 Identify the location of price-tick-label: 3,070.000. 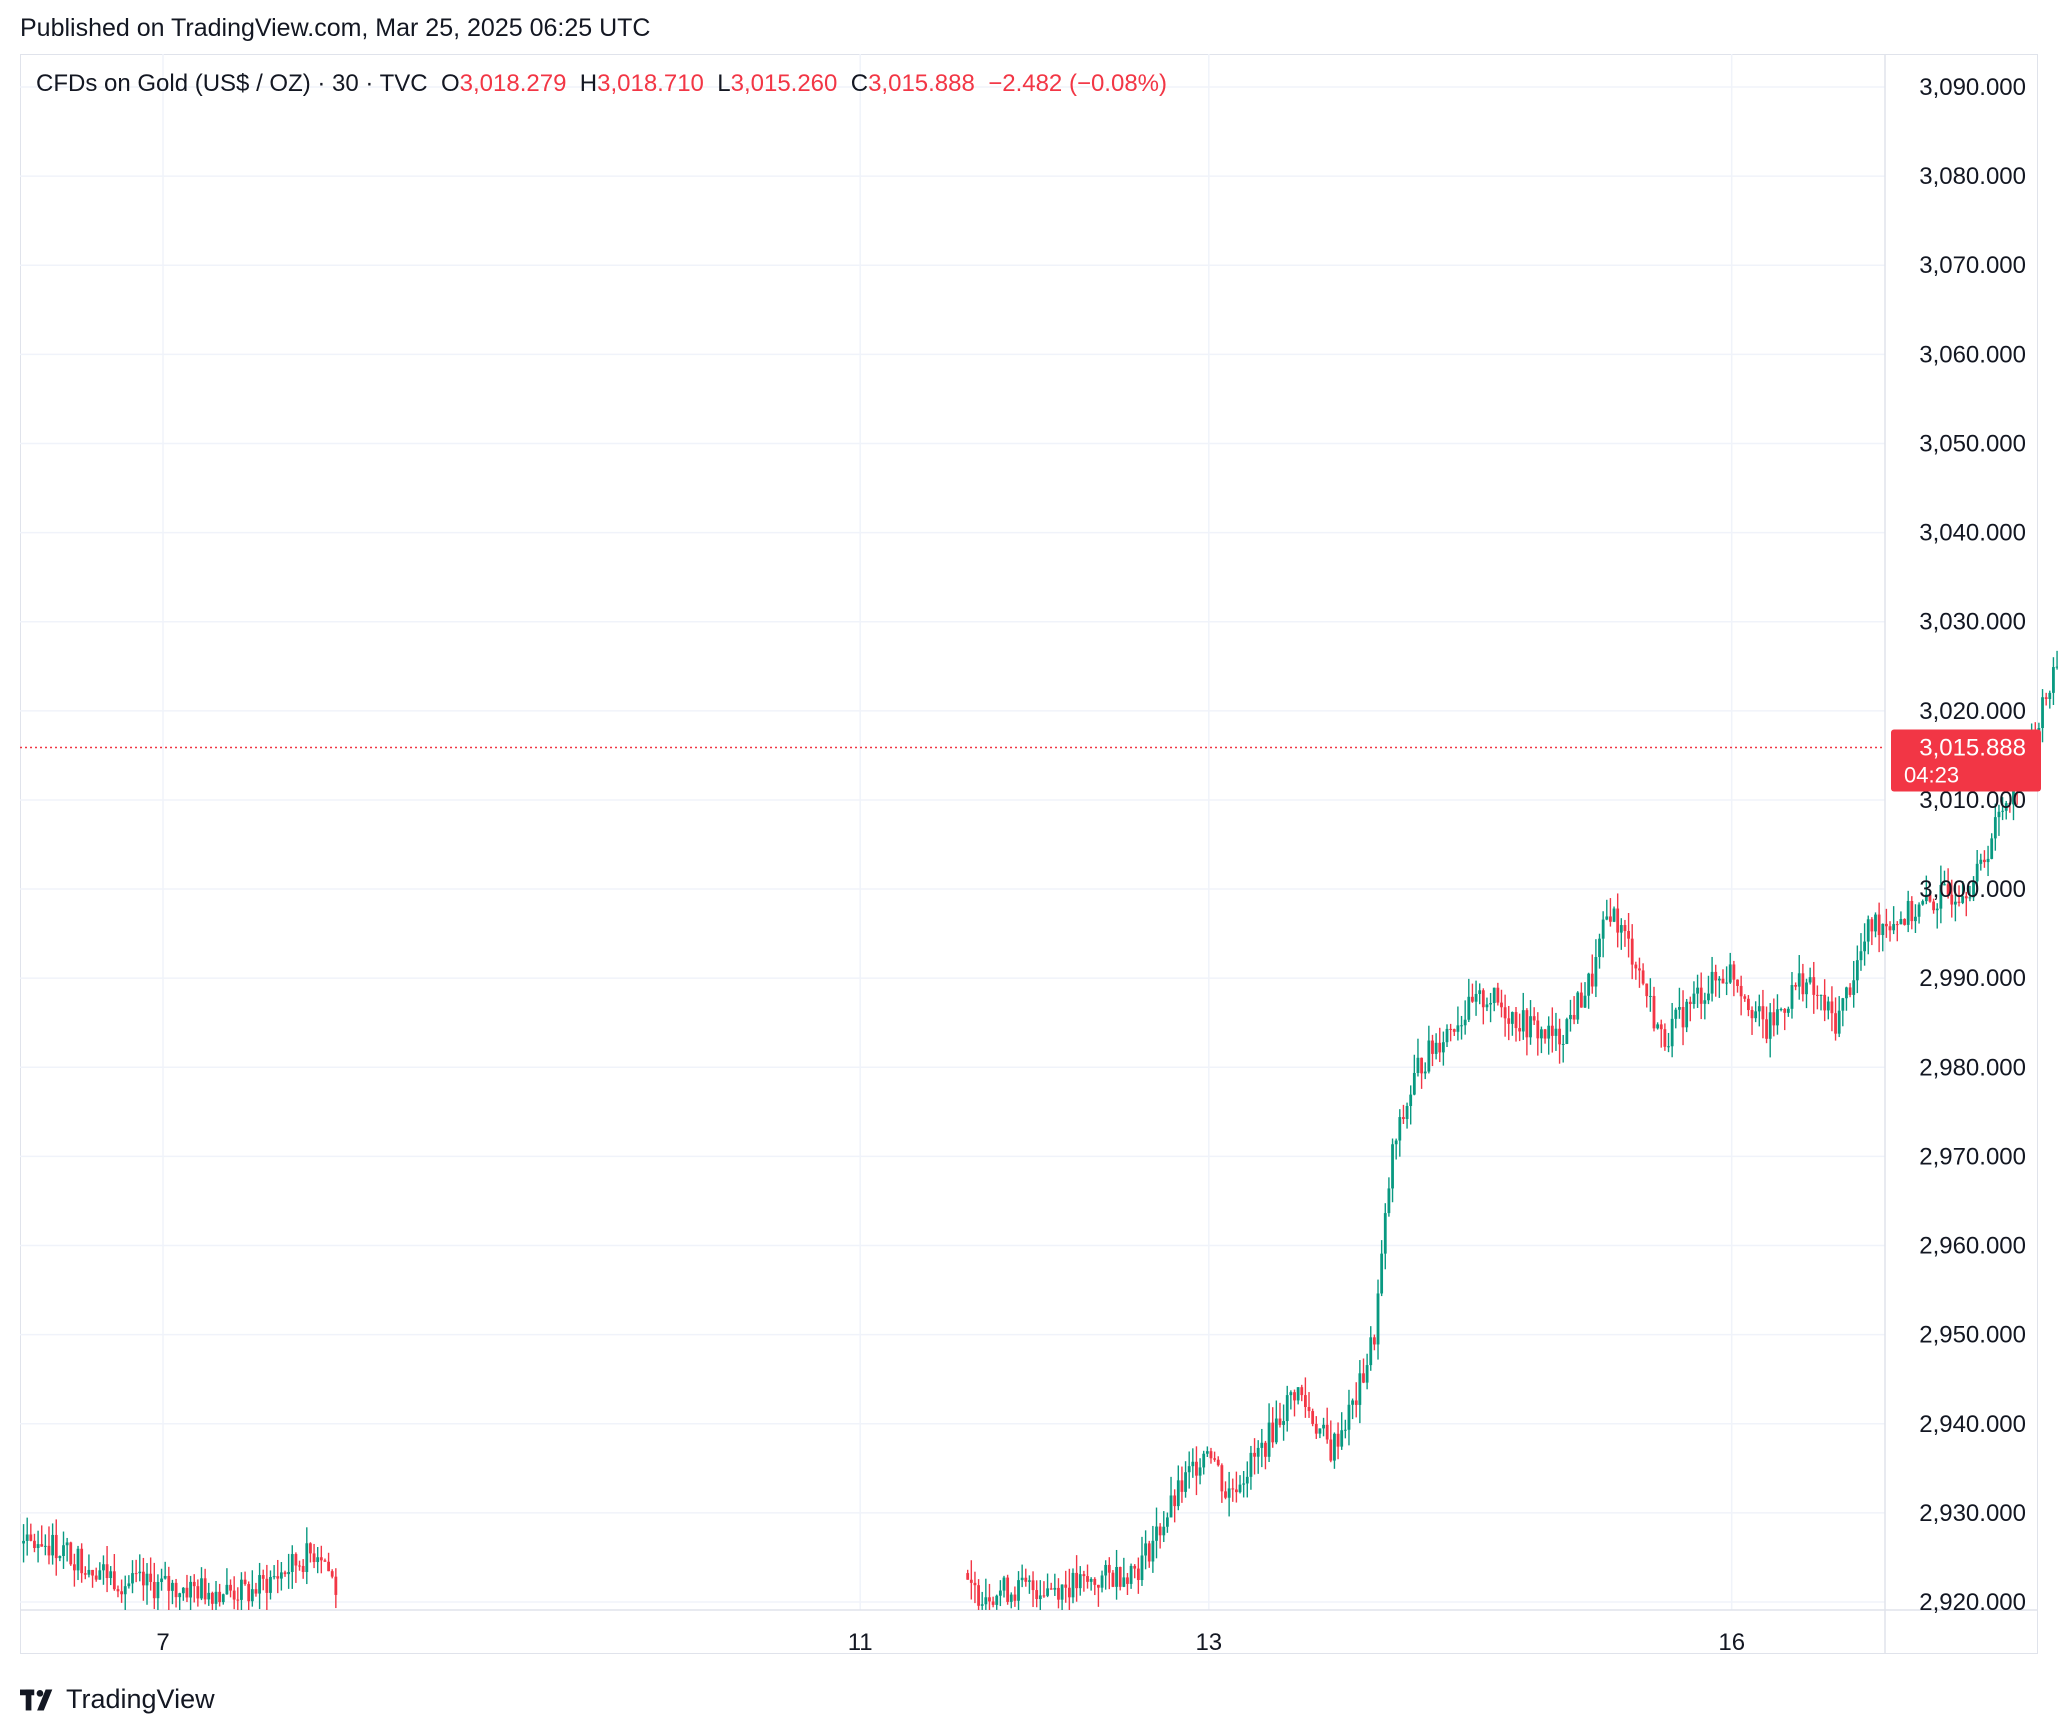
(1972, 265).